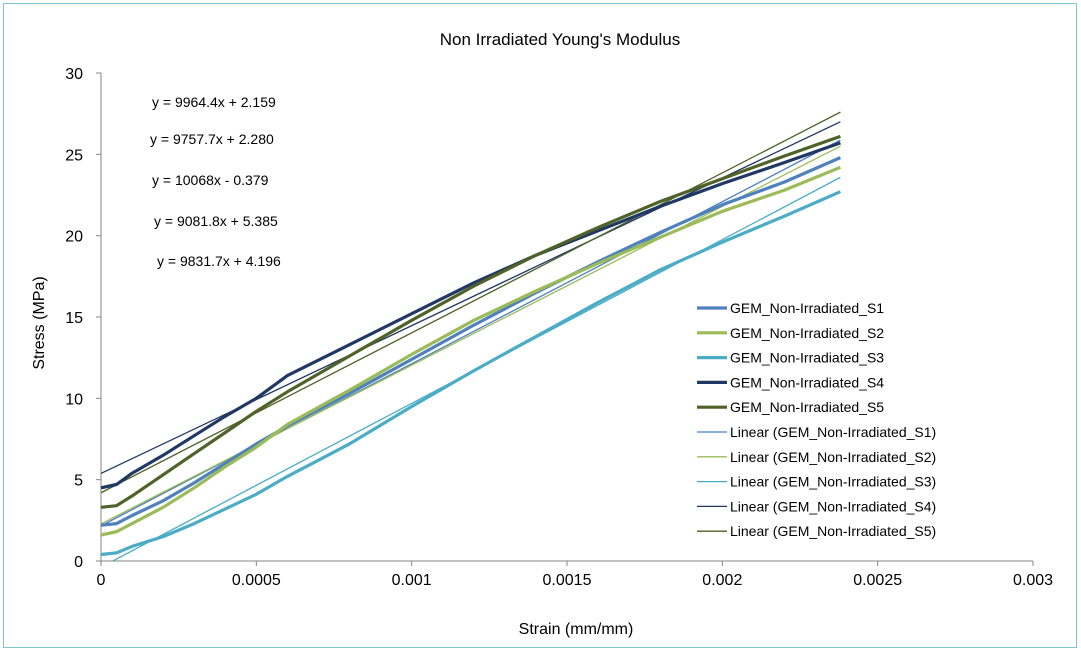  I want to click on legend-label-10: Linear (GEM_Non-Irradiated_S5), so click(833, 531).